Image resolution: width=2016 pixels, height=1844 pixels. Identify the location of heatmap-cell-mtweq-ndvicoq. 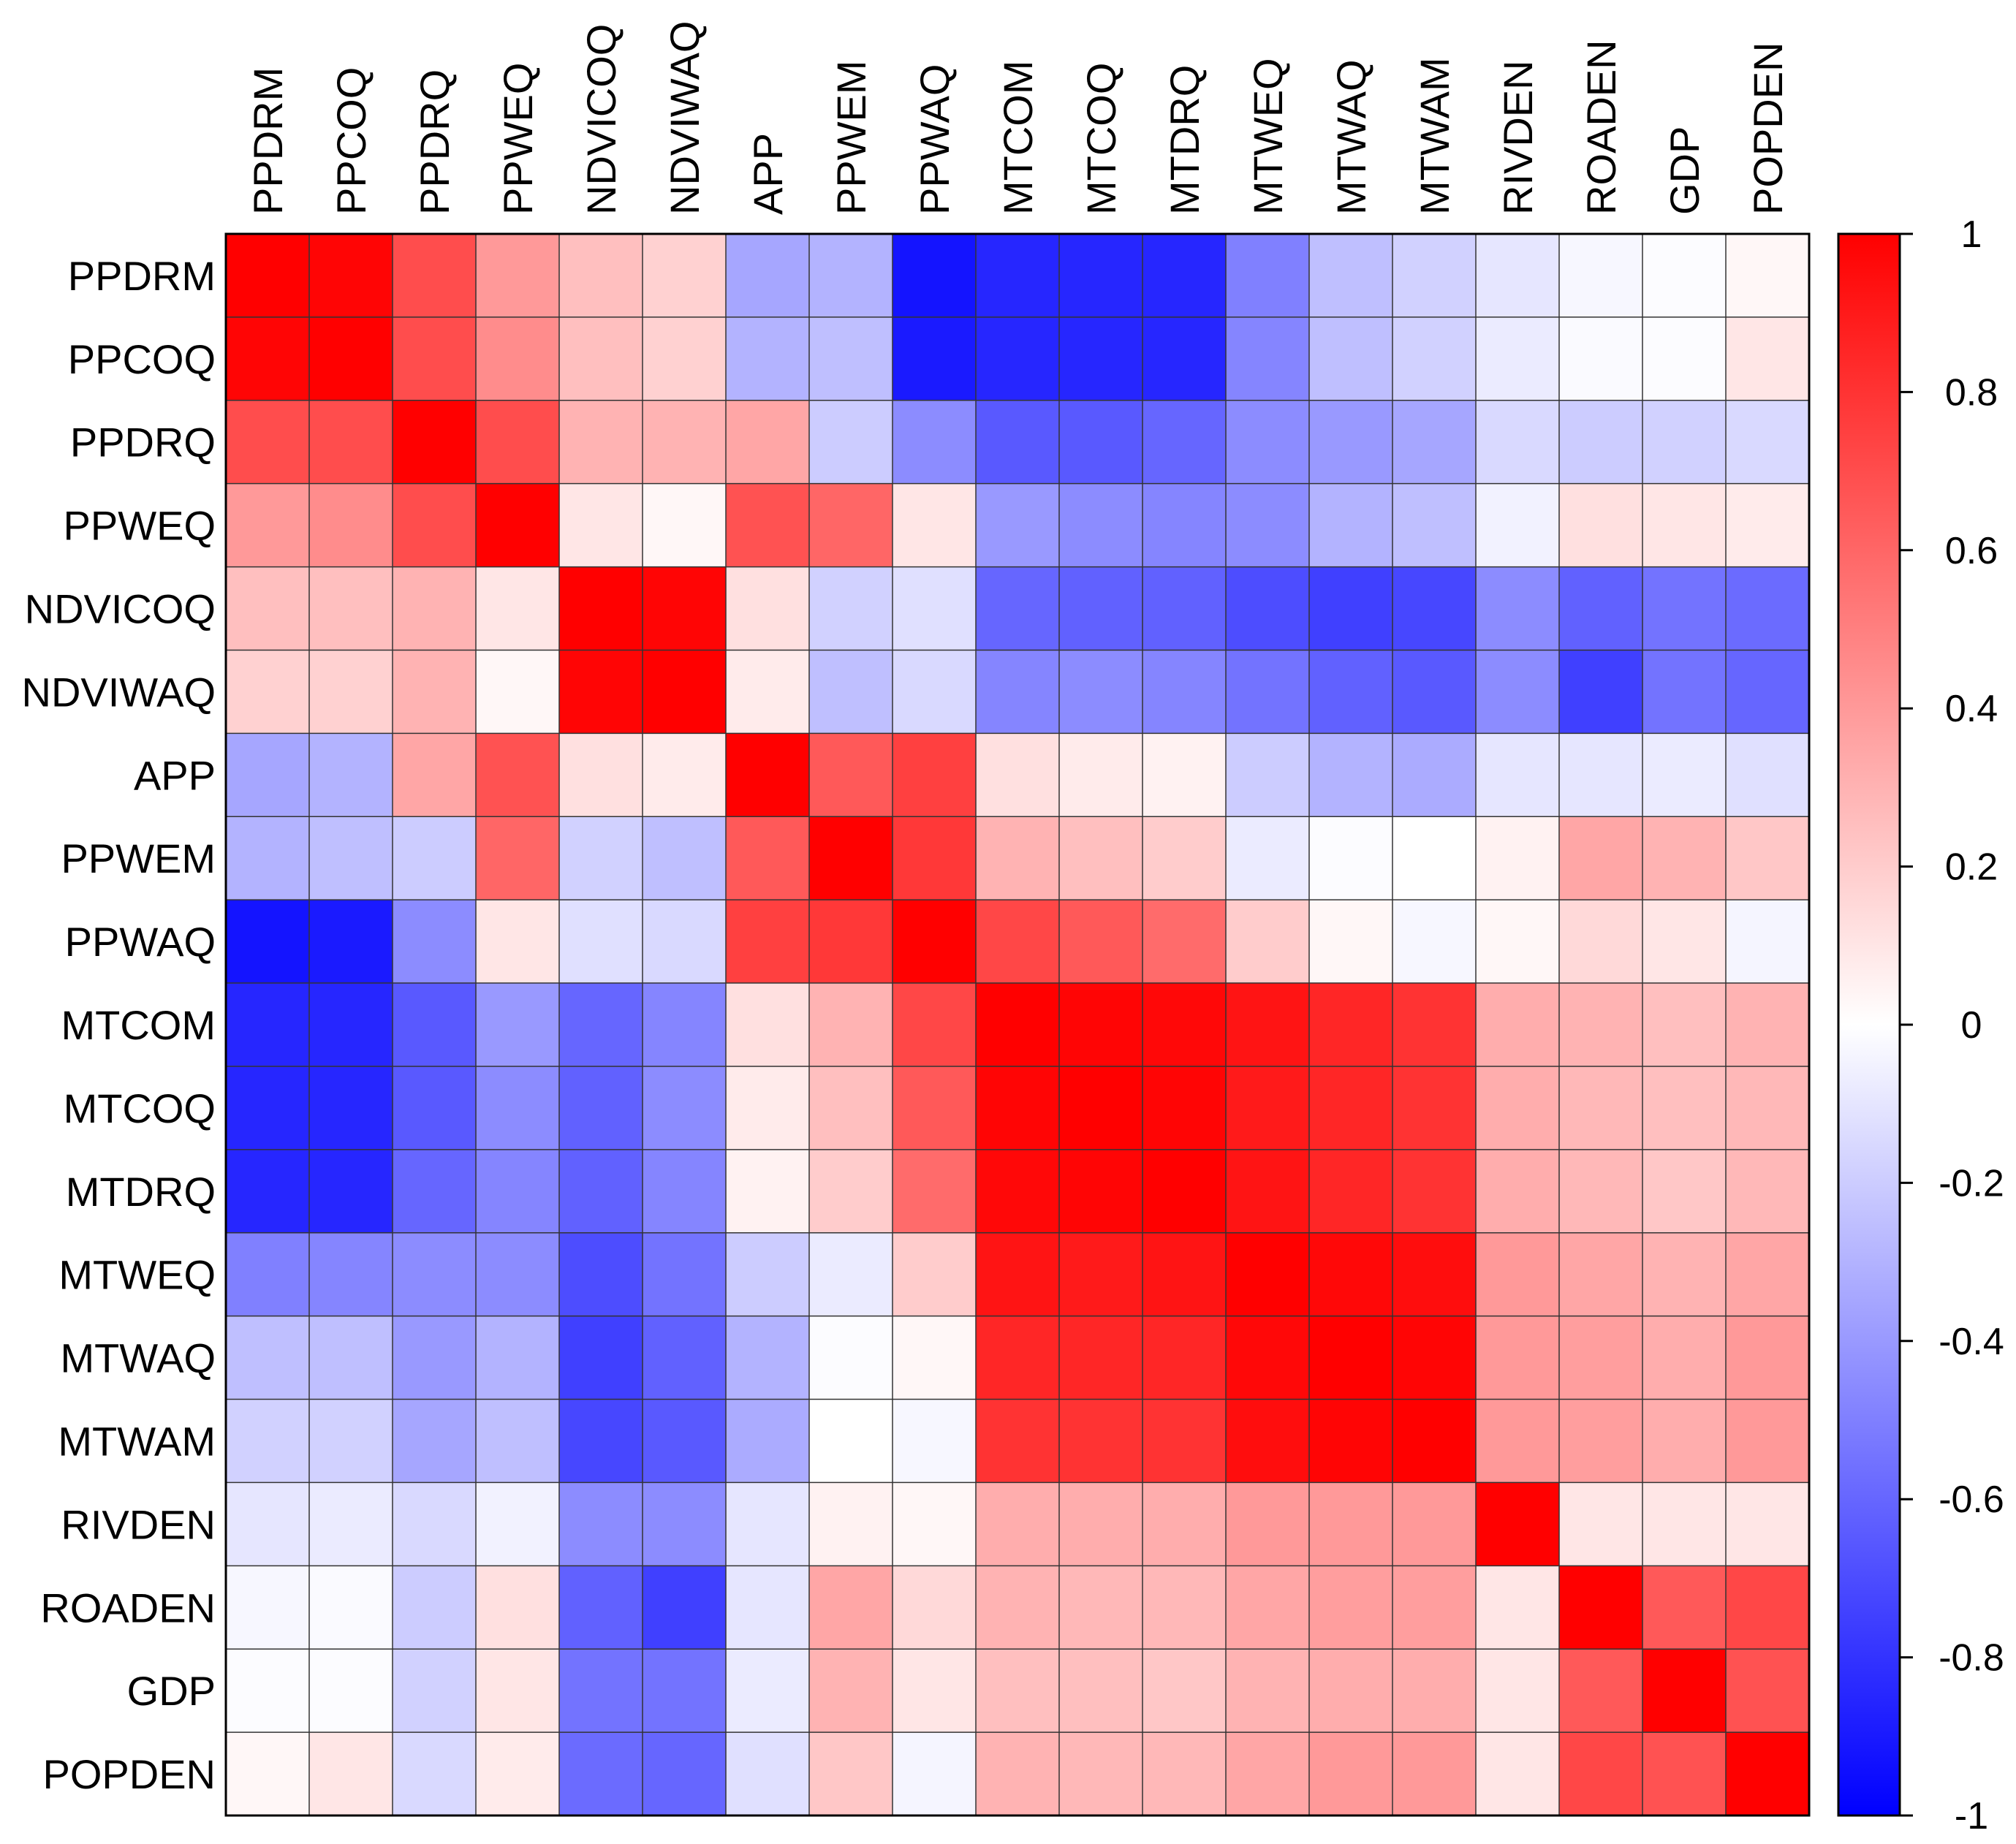
(601, 1274).